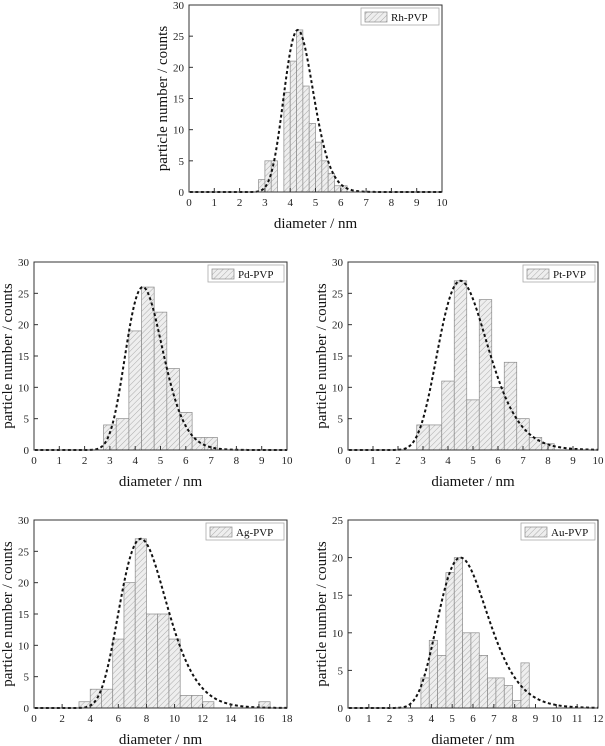 The width and height of the screenshot is (605, 746). What do you see at coordinates (569, 533) in the screenshot?
I see `legend-label: Au-PVP` at bounding box center [569, 533].